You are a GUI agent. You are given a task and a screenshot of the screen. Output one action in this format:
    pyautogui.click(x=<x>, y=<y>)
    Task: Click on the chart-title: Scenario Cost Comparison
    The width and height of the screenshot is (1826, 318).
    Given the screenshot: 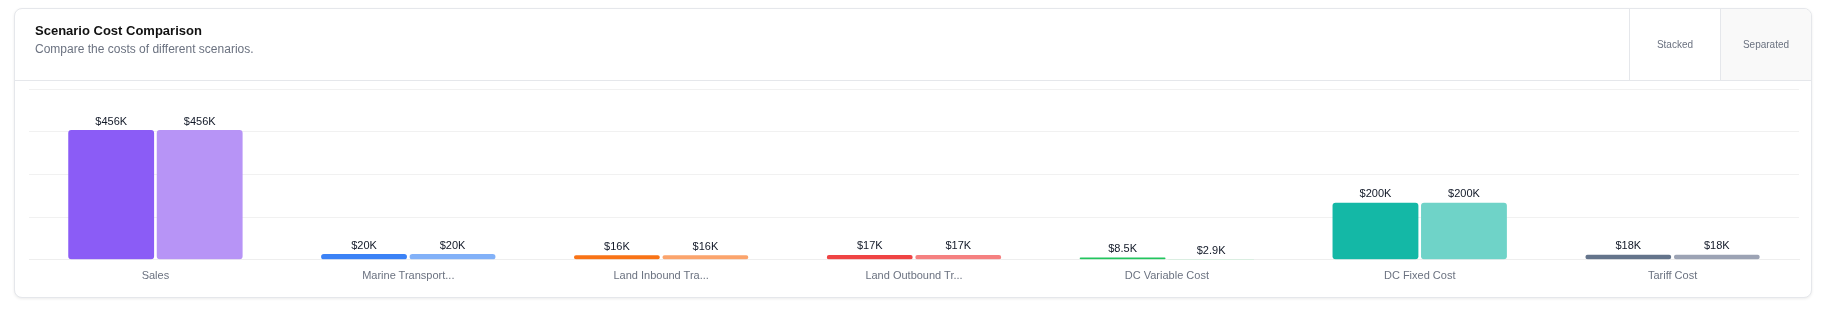 What is the action you would take?
    pyautogui.click(x=119, y=30)
    